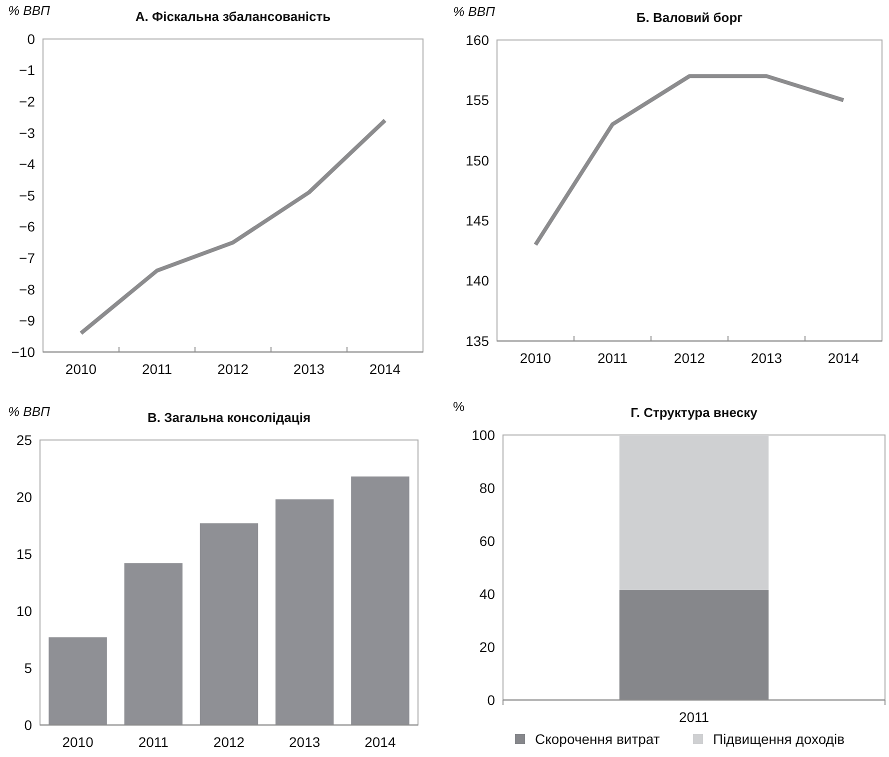 This screenshot has height=757, width=889. What do you see at coordinates (694, 412) in the screenshot?
I see `chart-title: Г. Структура внеску` at bounding box center [694, 412].